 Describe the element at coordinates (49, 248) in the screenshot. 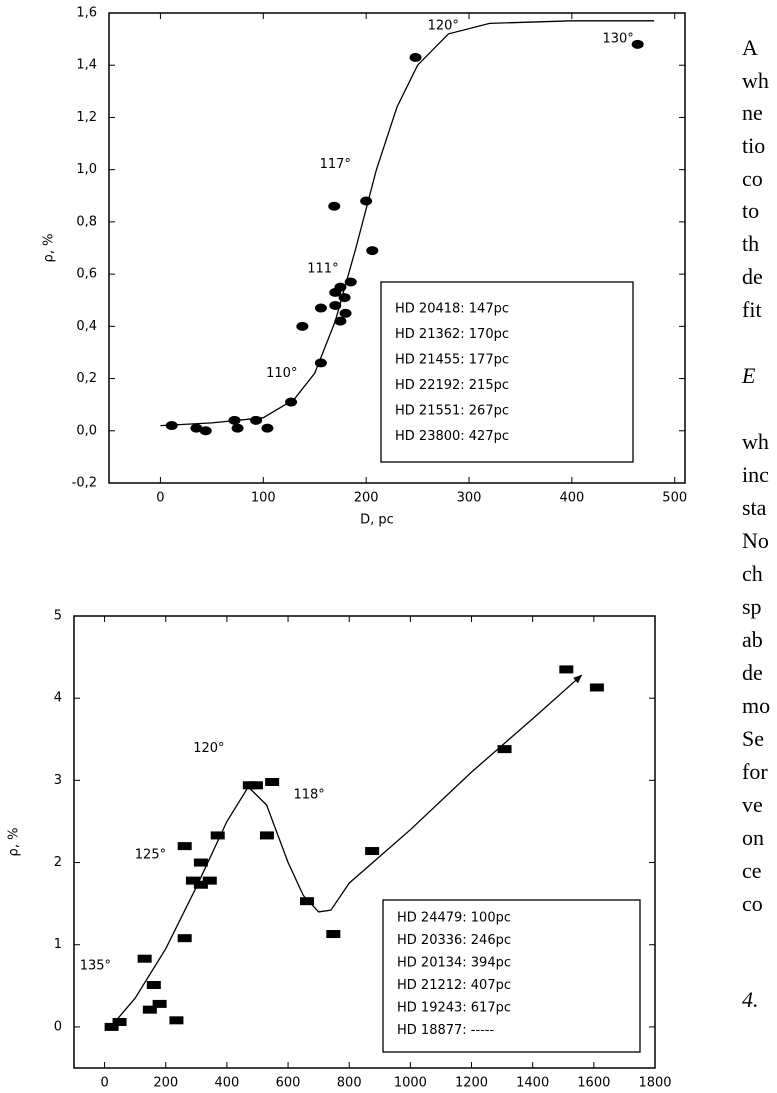

I see `y-axis-label: ρ, %` at that location.